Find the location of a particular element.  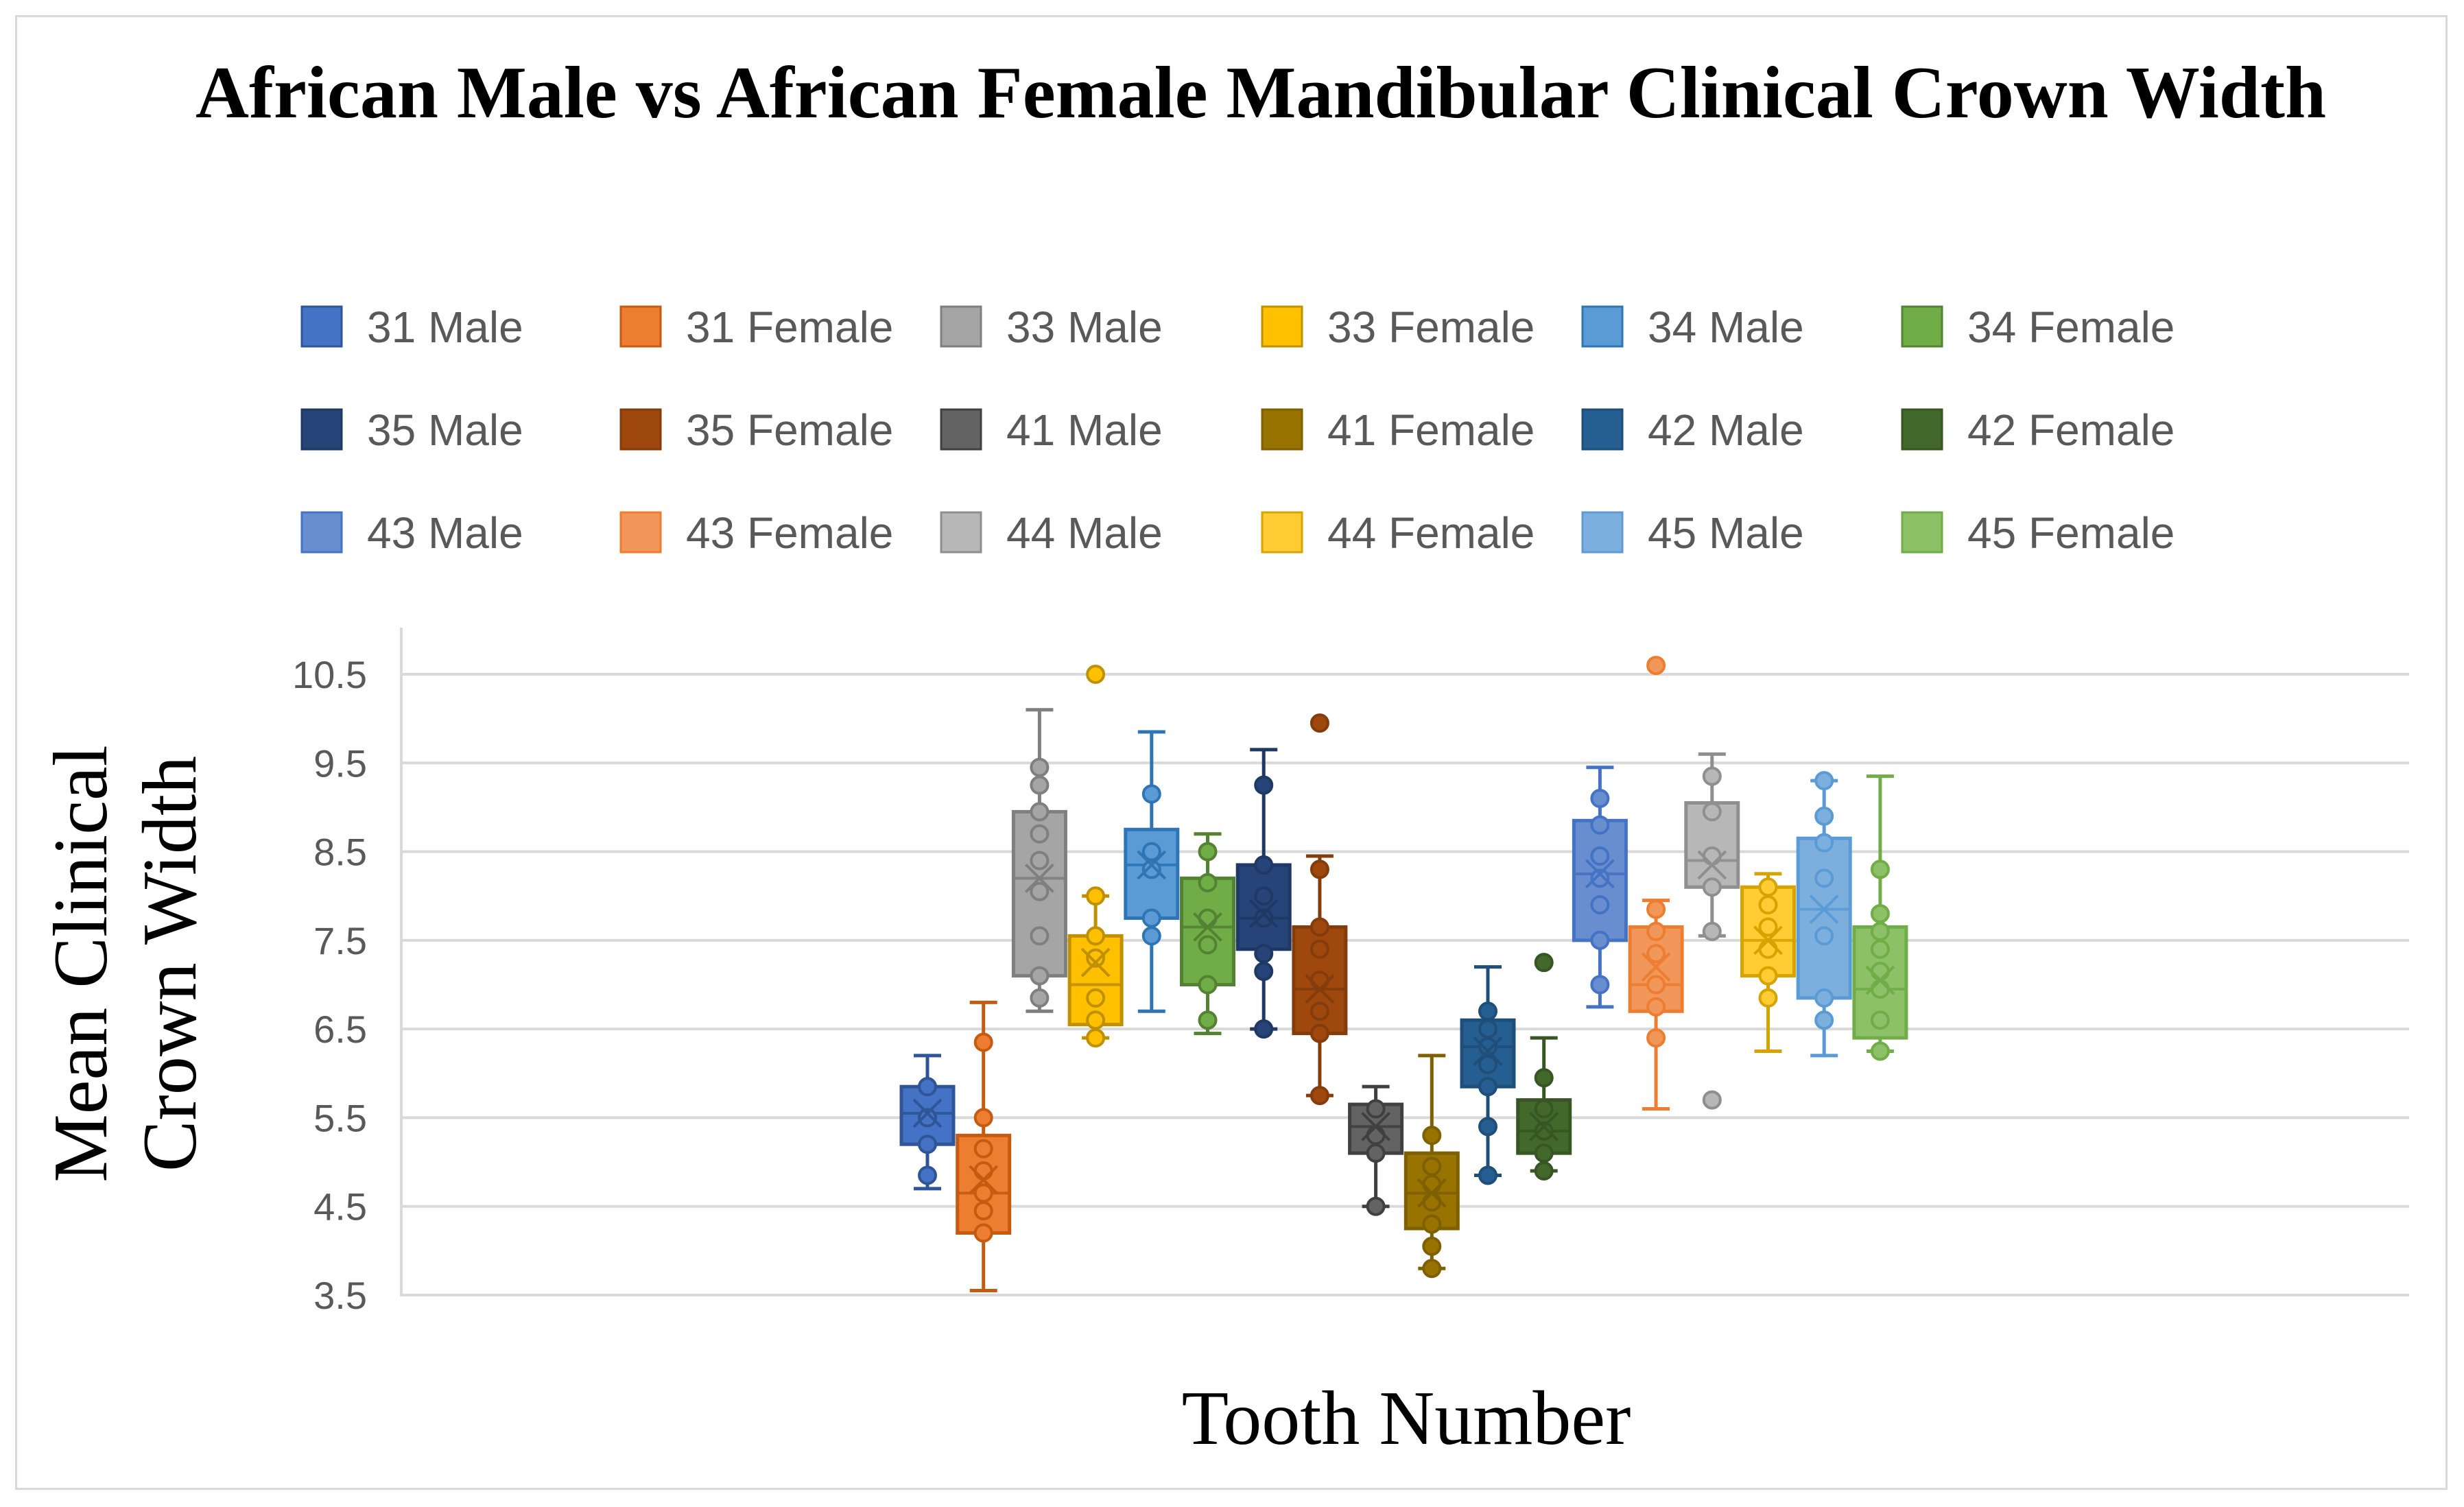

legend-item-43-male: 43 Male is located at coordinates (411, 533).